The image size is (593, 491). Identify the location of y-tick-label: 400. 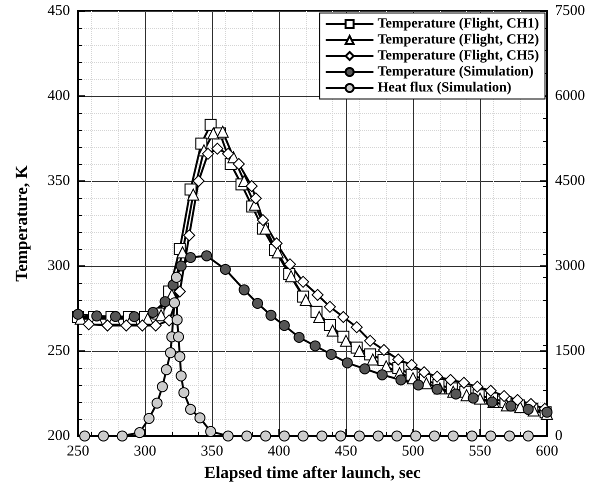
(59, 96).